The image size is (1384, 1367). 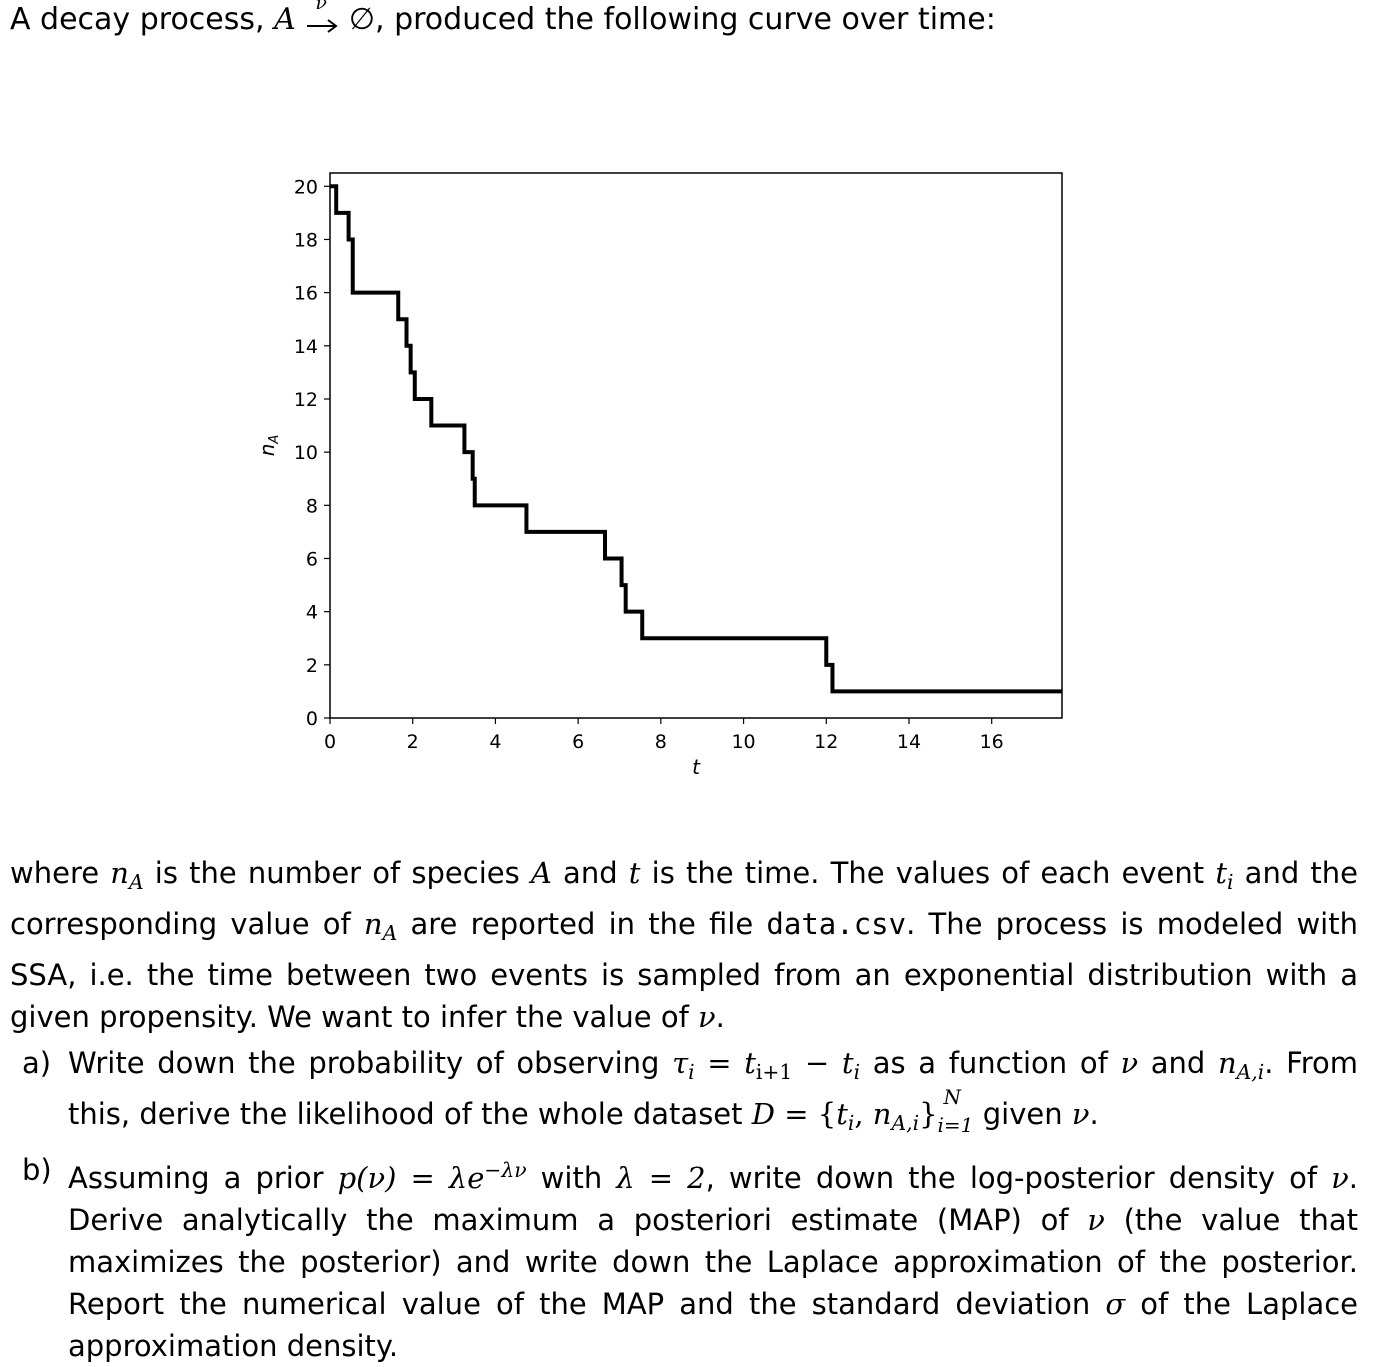 I want to click on y-tick-label: 8, so click(x=312, y=506).